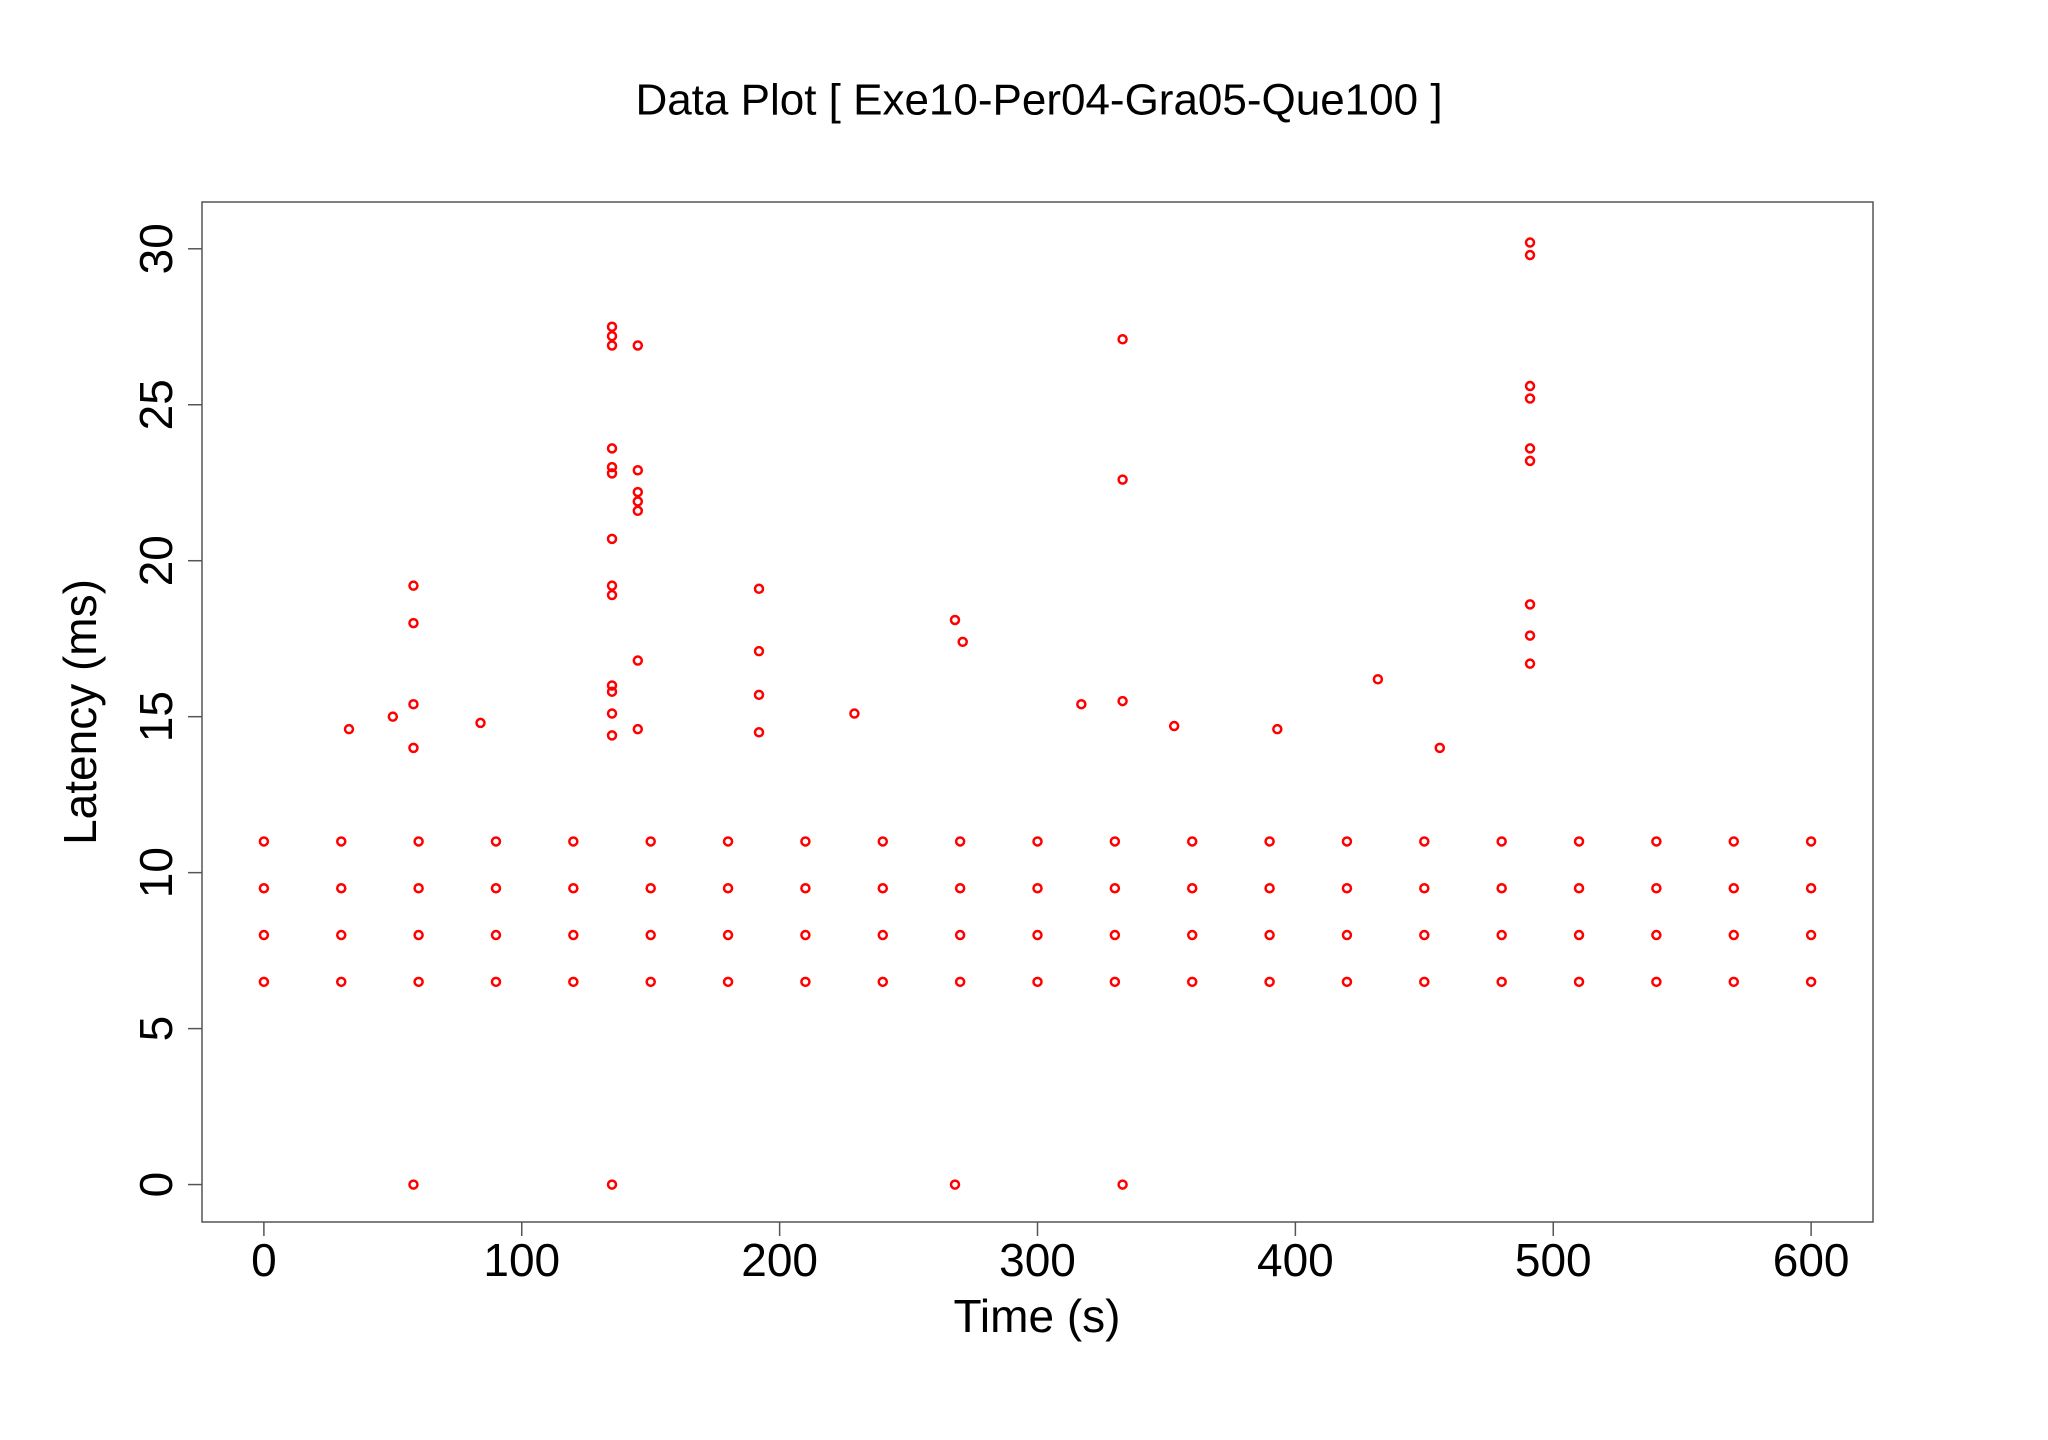  I want to click on y-tick-label: 20, so click(156, 560).